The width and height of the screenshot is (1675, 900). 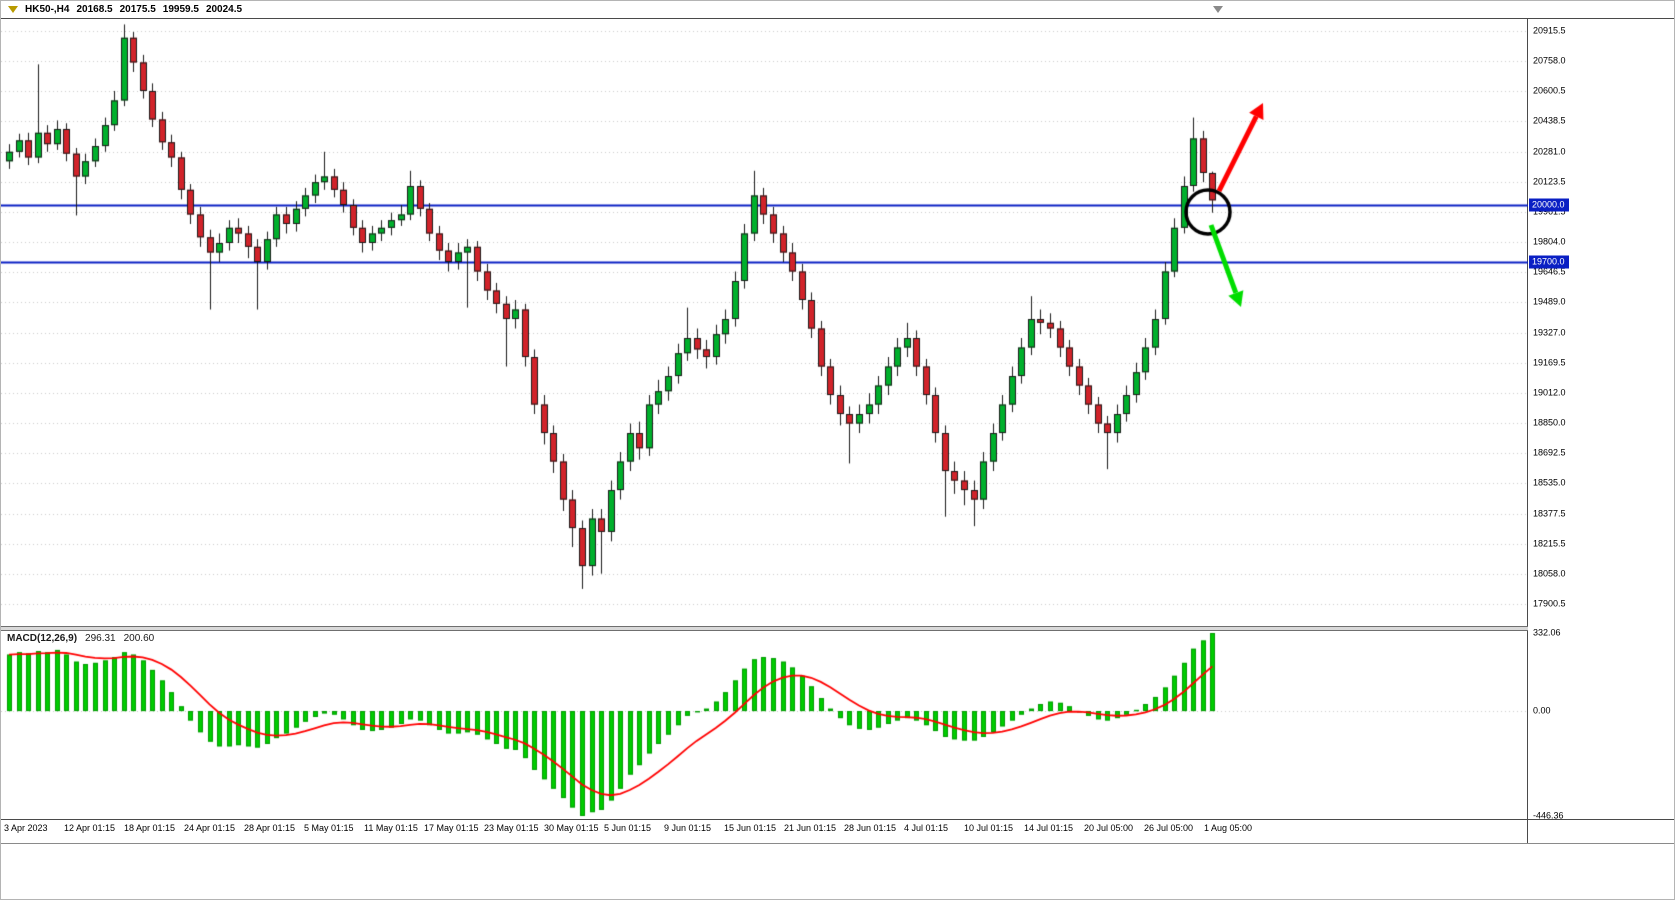 What do you see at coordinates (13, 9) in the screenshot?
I see `symbol-dropdown-icon` at bounding box center [13, 9].